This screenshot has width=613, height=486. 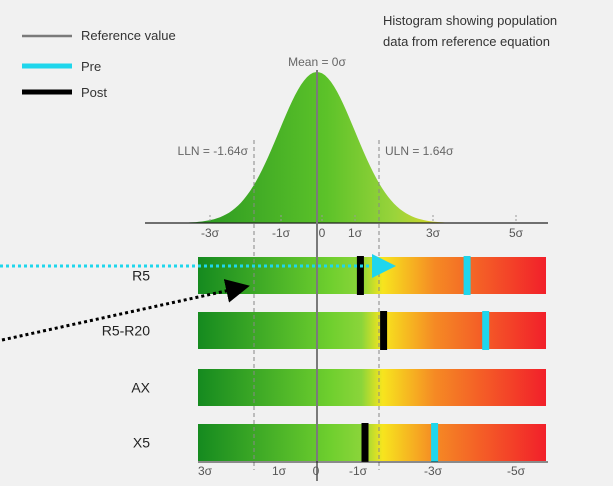 I want to click on category-label: R5-R20, so click(x=126, y=331).